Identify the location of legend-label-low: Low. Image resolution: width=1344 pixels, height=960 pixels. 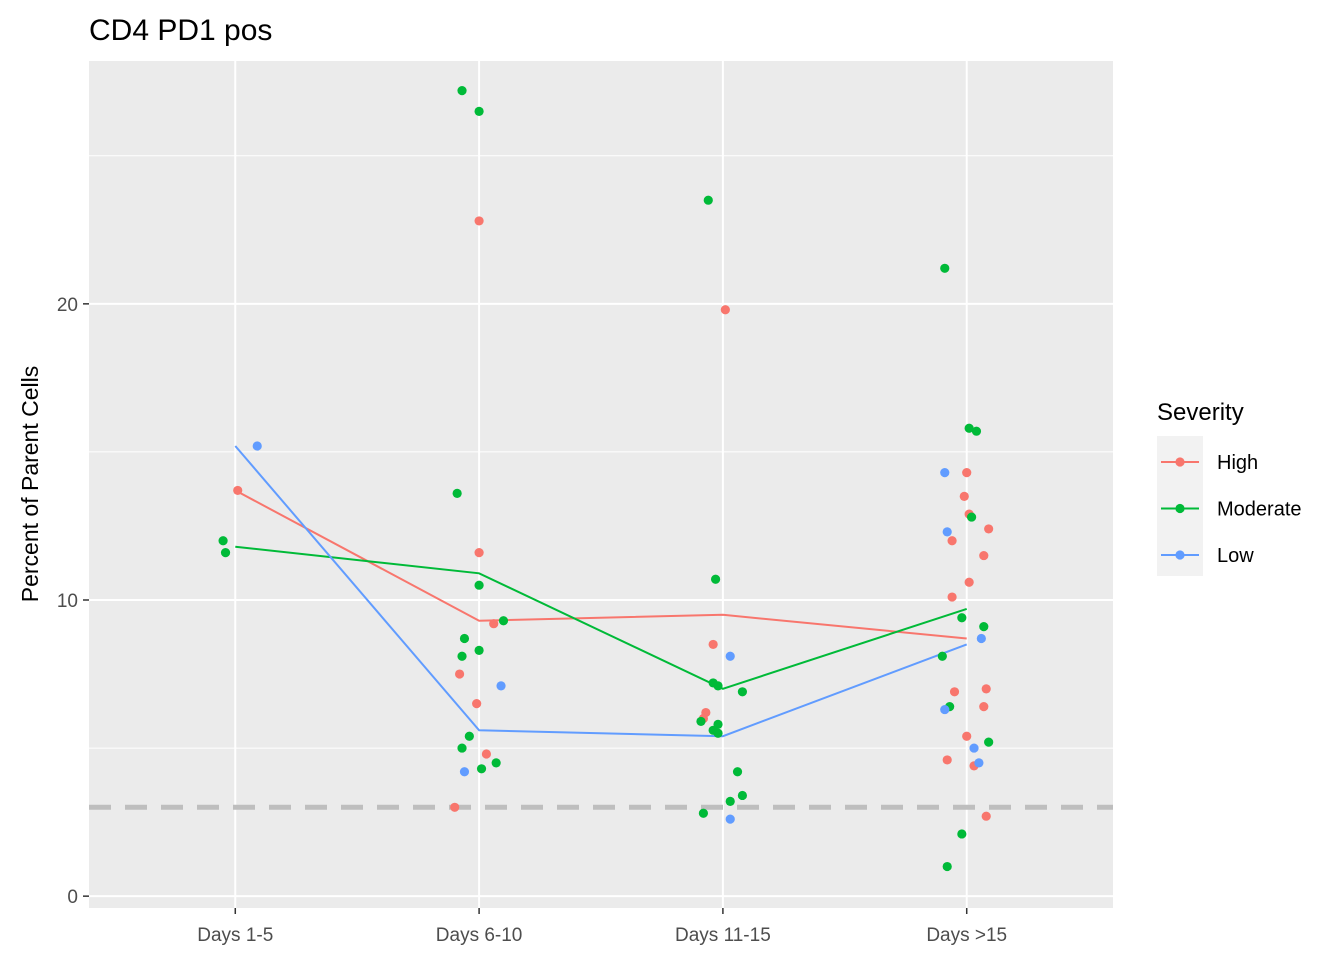
(1235, 556).